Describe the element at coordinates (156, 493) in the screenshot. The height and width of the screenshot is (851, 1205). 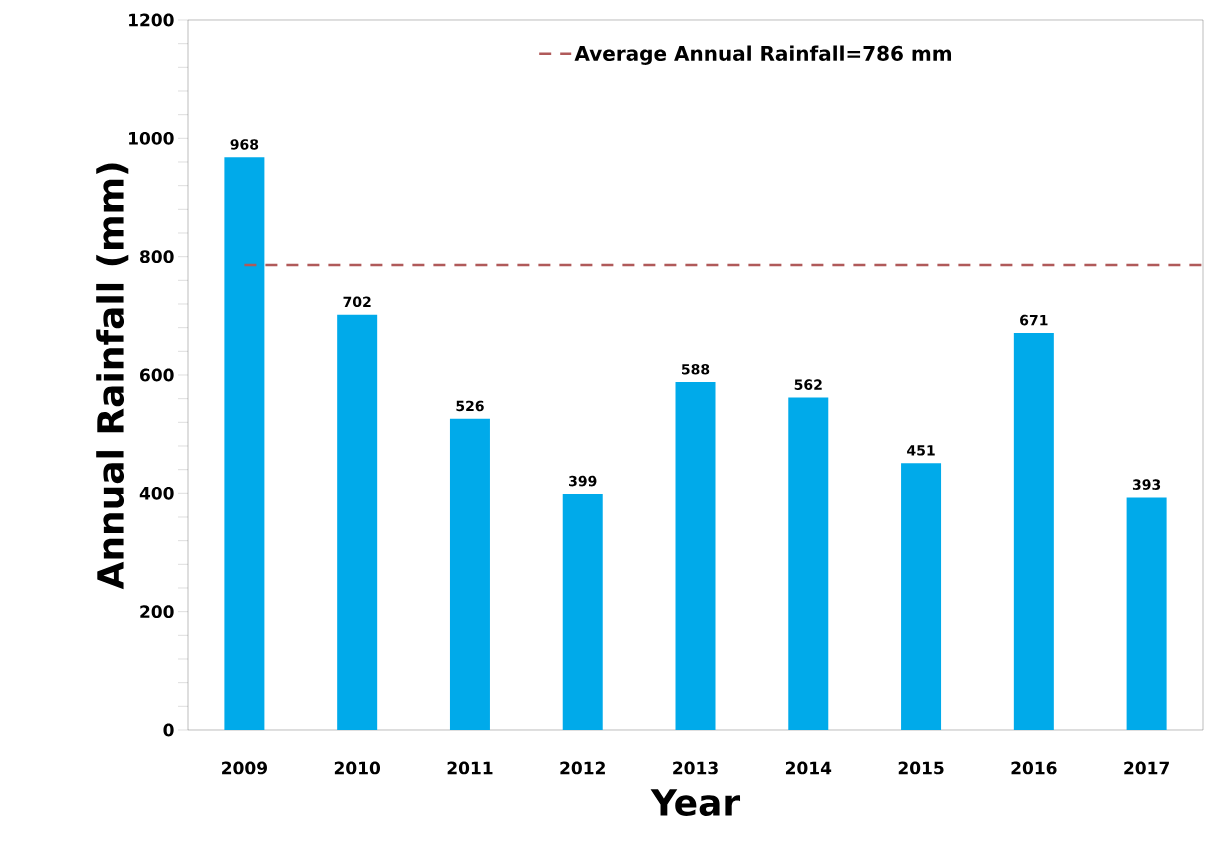
I see `y-tick-label: 400` at that location.